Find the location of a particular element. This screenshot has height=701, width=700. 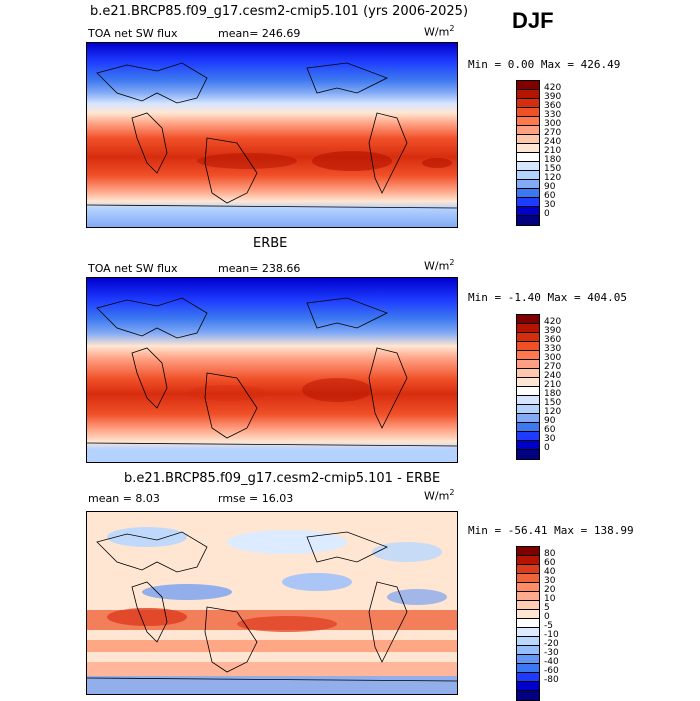

panel1-units-exp: 2 is located at coordinates (452, 28).